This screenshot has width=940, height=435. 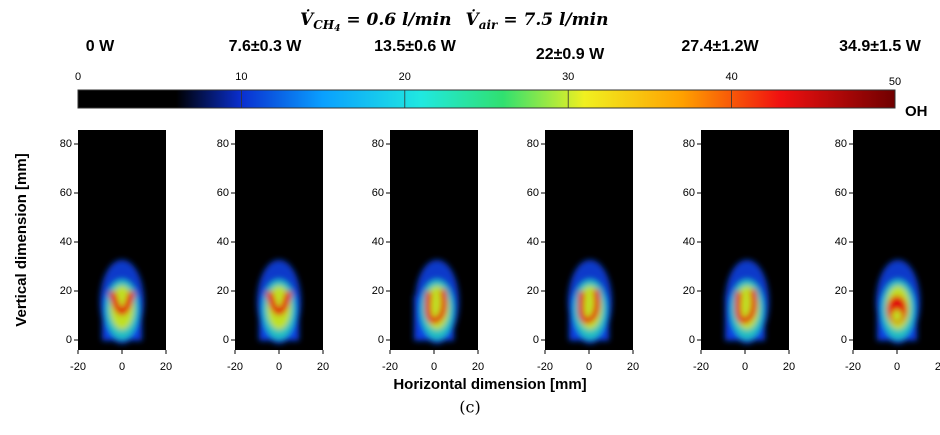 I want to click on colorbar, so click(x=486, y=99).